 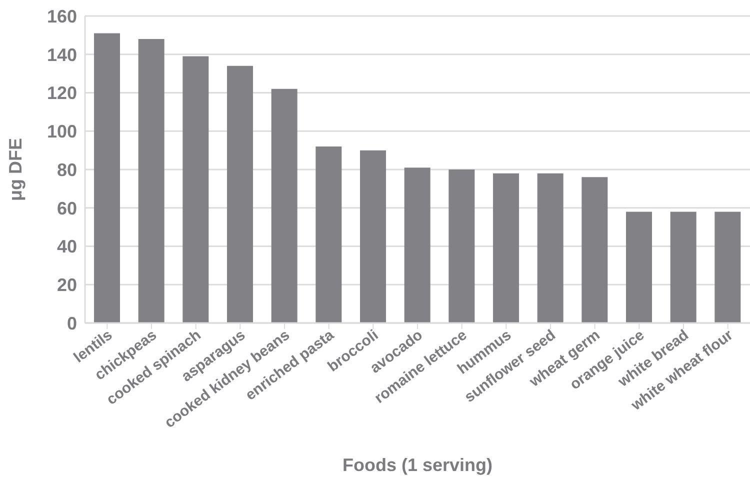 What do you see at coordinates (15, 170) in the screenshot?
I see `y-axis-title: μg DFE` at bounding box center [15, 170].